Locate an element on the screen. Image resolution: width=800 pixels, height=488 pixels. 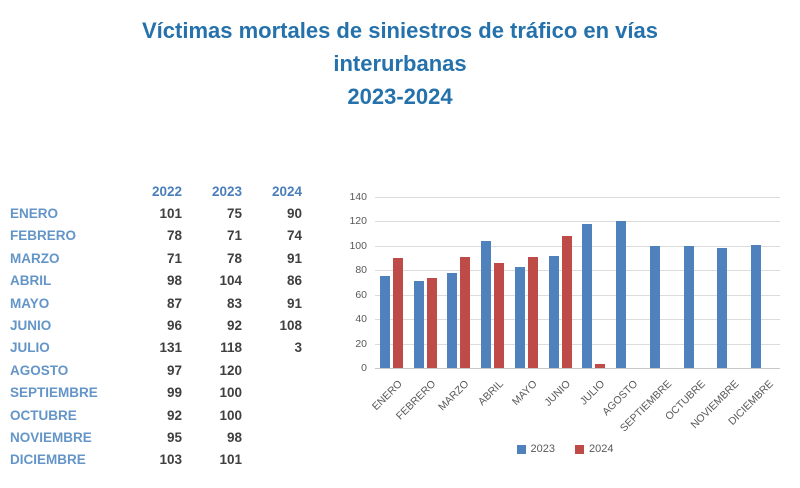
table-header: 2022 2023 2024 is located at coordinates (156, 191).